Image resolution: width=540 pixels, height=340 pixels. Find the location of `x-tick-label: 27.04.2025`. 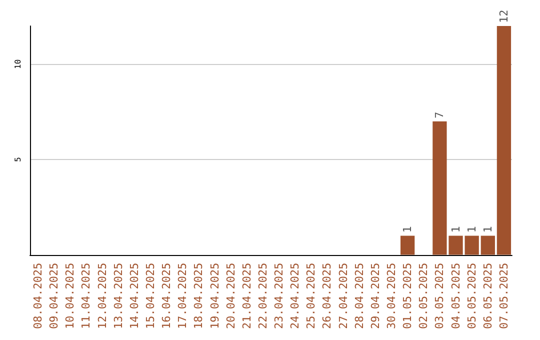

x-tick-label: 27.04.2025 is located at coordinates (343, 296).